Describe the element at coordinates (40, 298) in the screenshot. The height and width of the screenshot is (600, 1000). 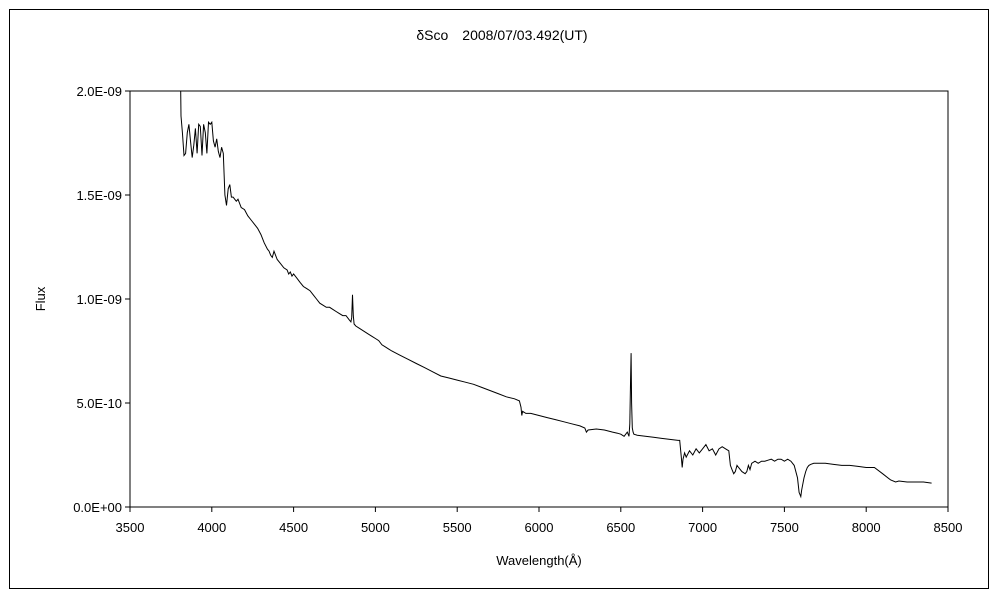
I see `y-axis-title: Flux` at that location.